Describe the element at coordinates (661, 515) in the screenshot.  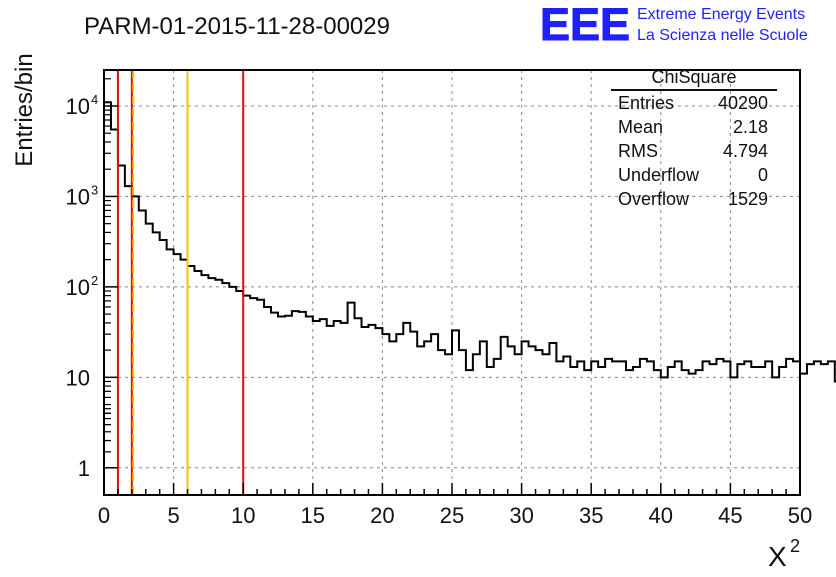
I see `x-tick-label: 40` at that location.